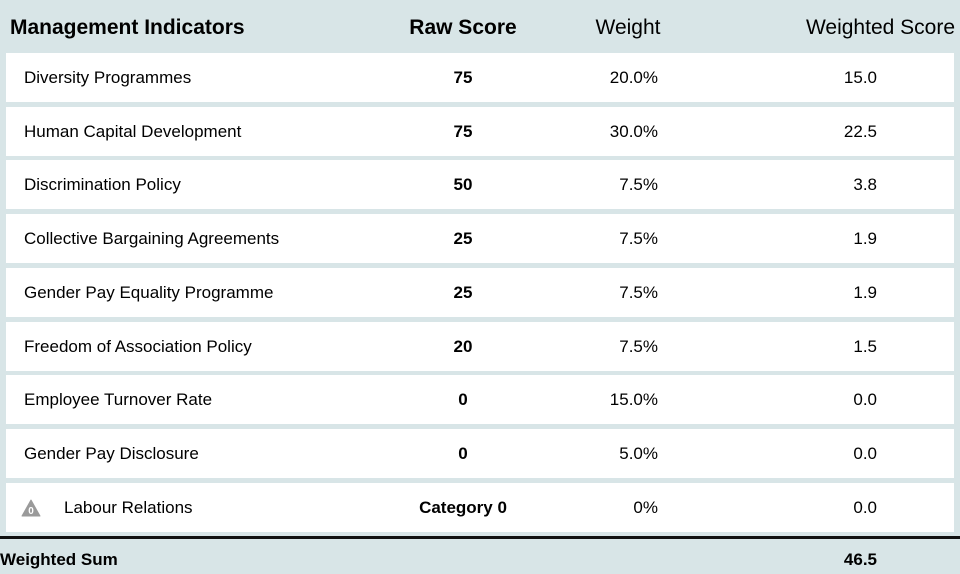 This screenshot has width=960, height=574. Describe the element at coordinates (480, 537) in the screenshot. I see `footer-rule` at that location.